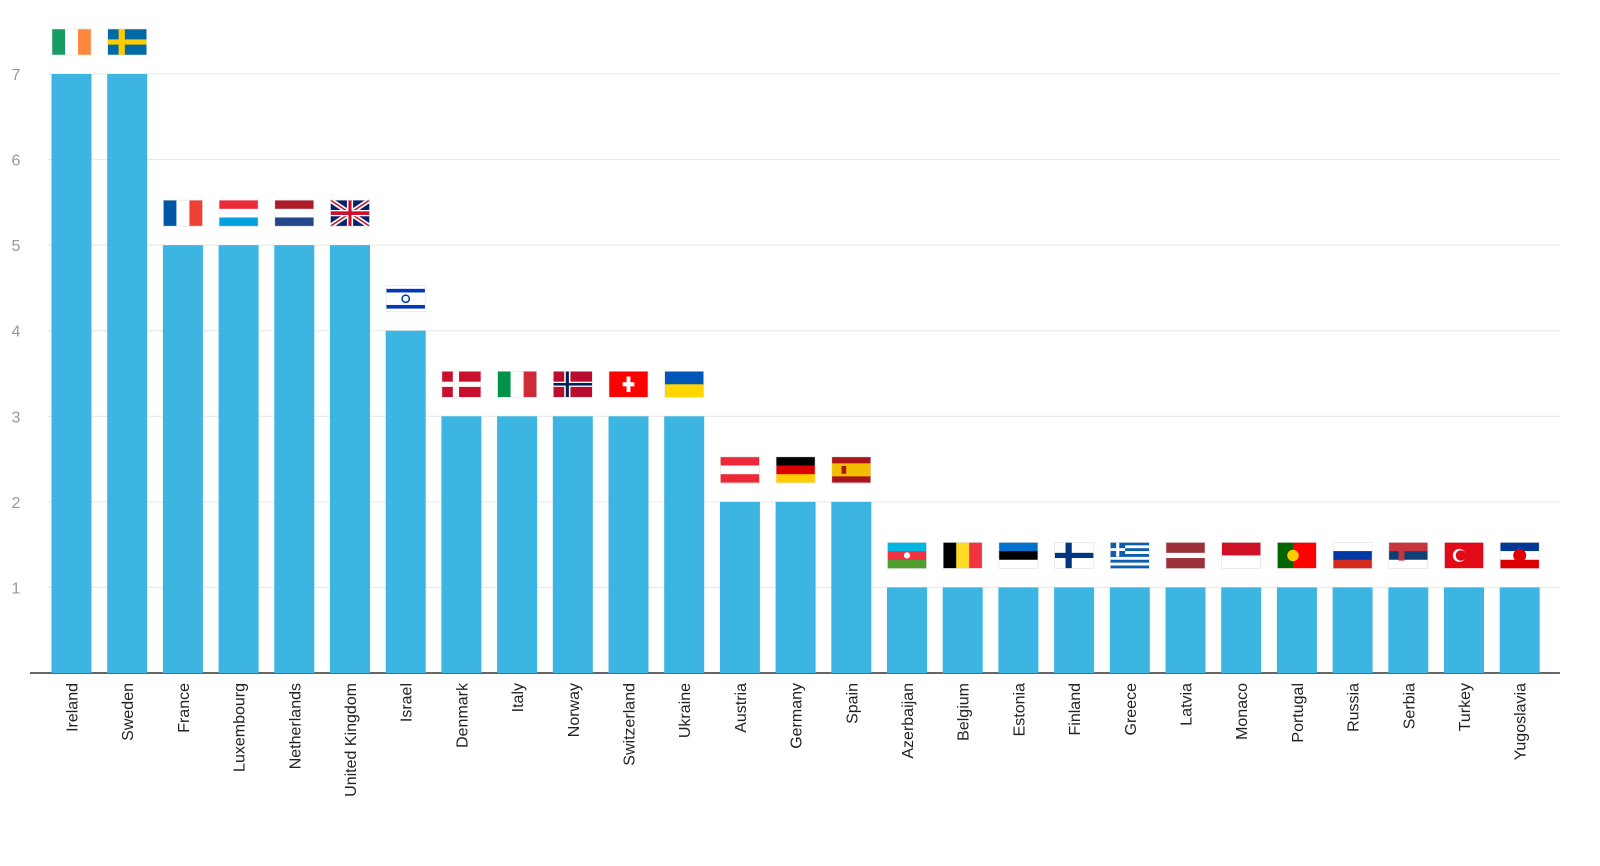 This screenshot has height=866, width=1600. I want to click on spain-flag-icon, so click(851, 470).